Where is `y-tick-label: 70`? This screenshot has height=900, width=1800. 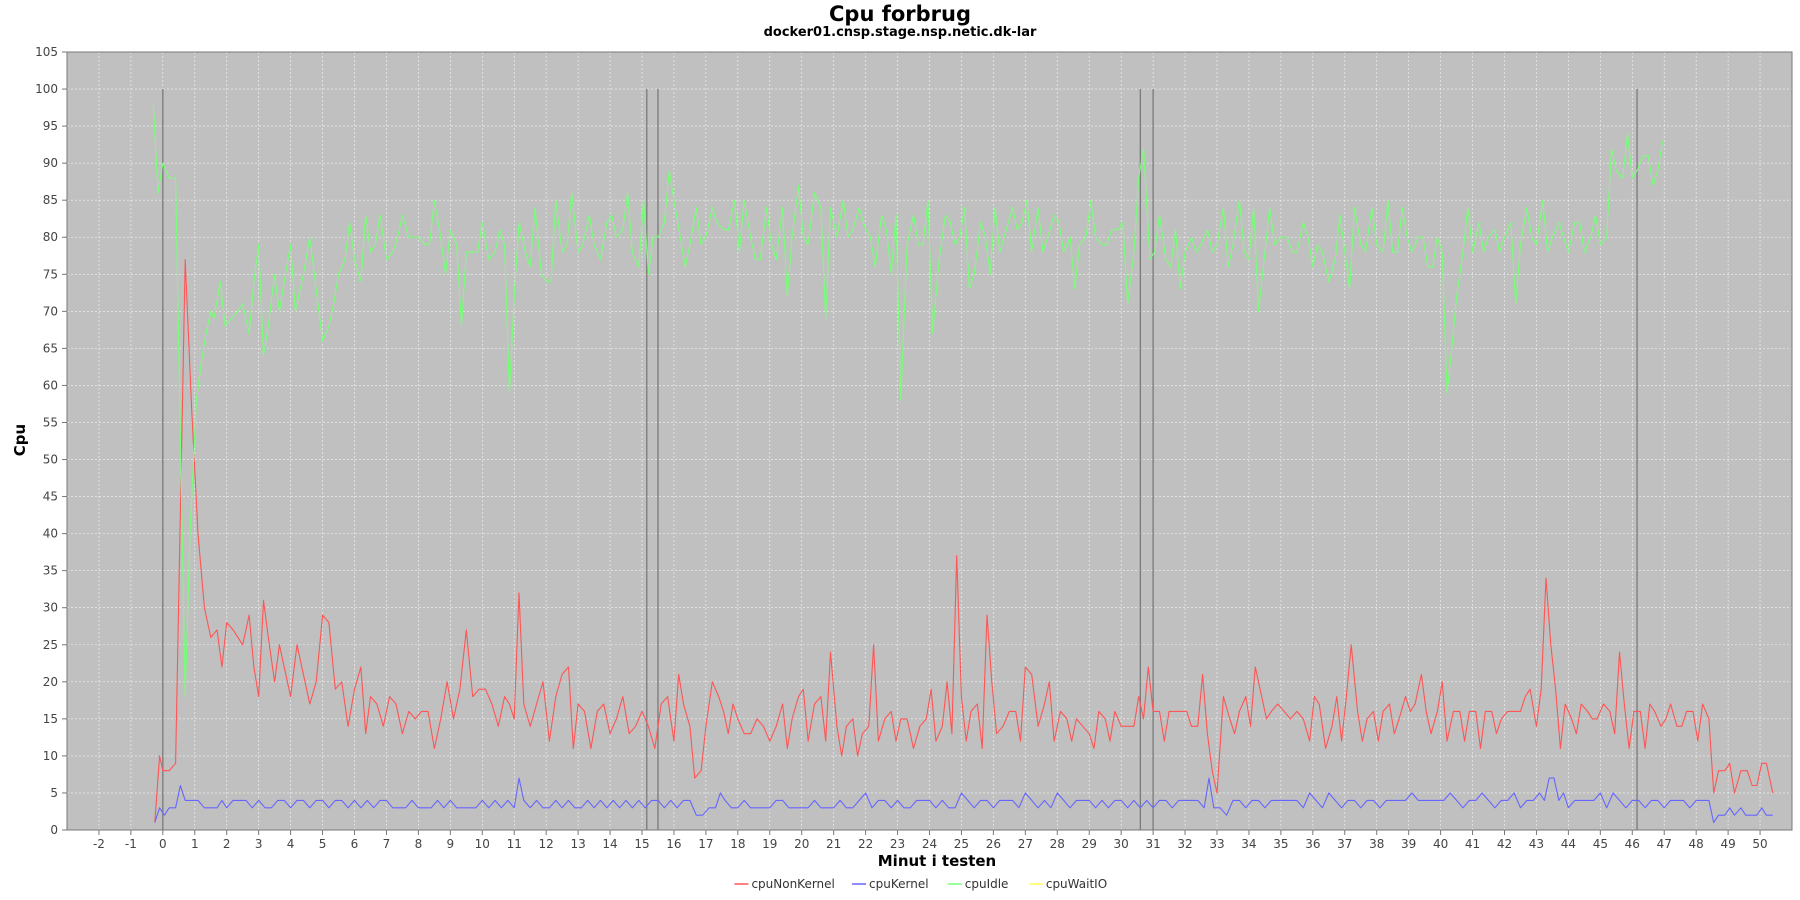 y-tick-label: 70 is located at coordinates (50, 311).